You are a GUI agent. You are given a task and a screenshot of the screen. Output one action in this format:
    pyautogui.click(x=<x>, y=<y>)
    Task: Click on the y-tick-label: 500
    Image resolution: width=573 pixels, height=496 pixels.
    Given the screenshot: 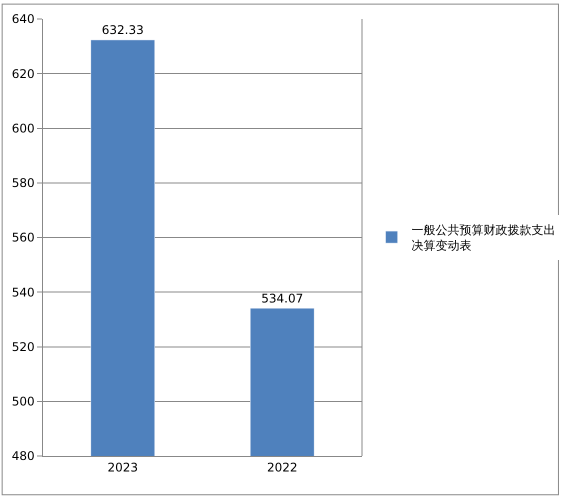 What is the action you would take?
    pyautogui.click(x=23, y=401)
    